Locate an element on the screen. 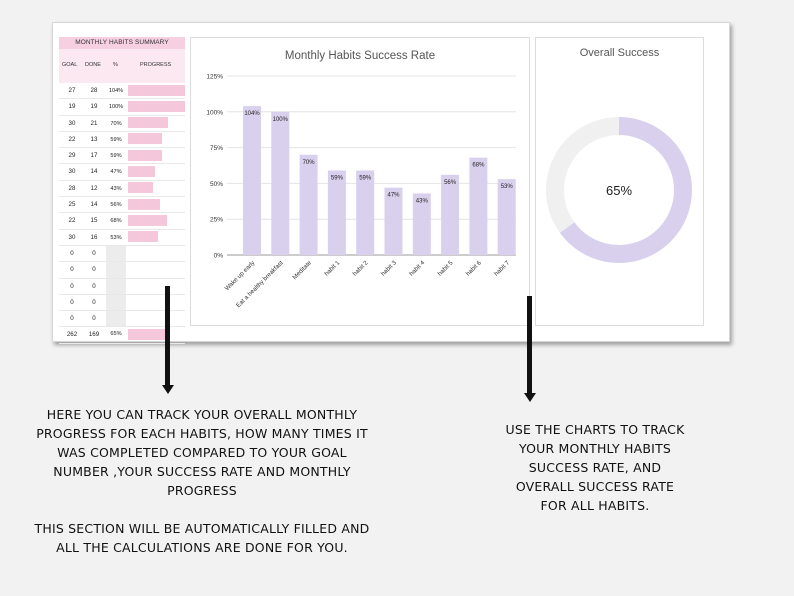 The width and height of the screenshot is (794, 596). y-tick-label: 125% is located at coordinates (214, 77).